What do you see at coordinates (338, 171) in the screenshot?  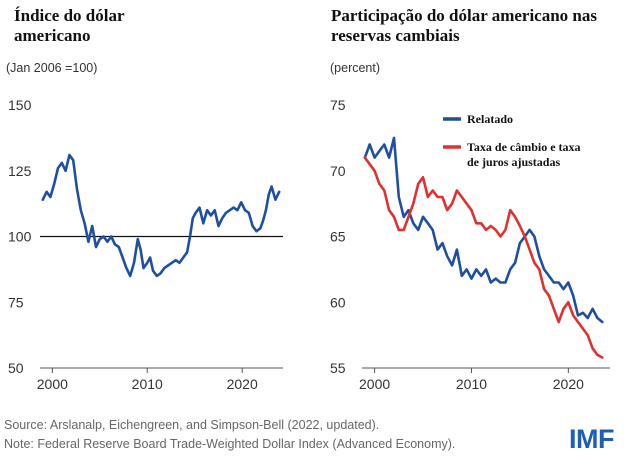 I see `right-y-tick-label: 70` at bounding box center [338, 171].